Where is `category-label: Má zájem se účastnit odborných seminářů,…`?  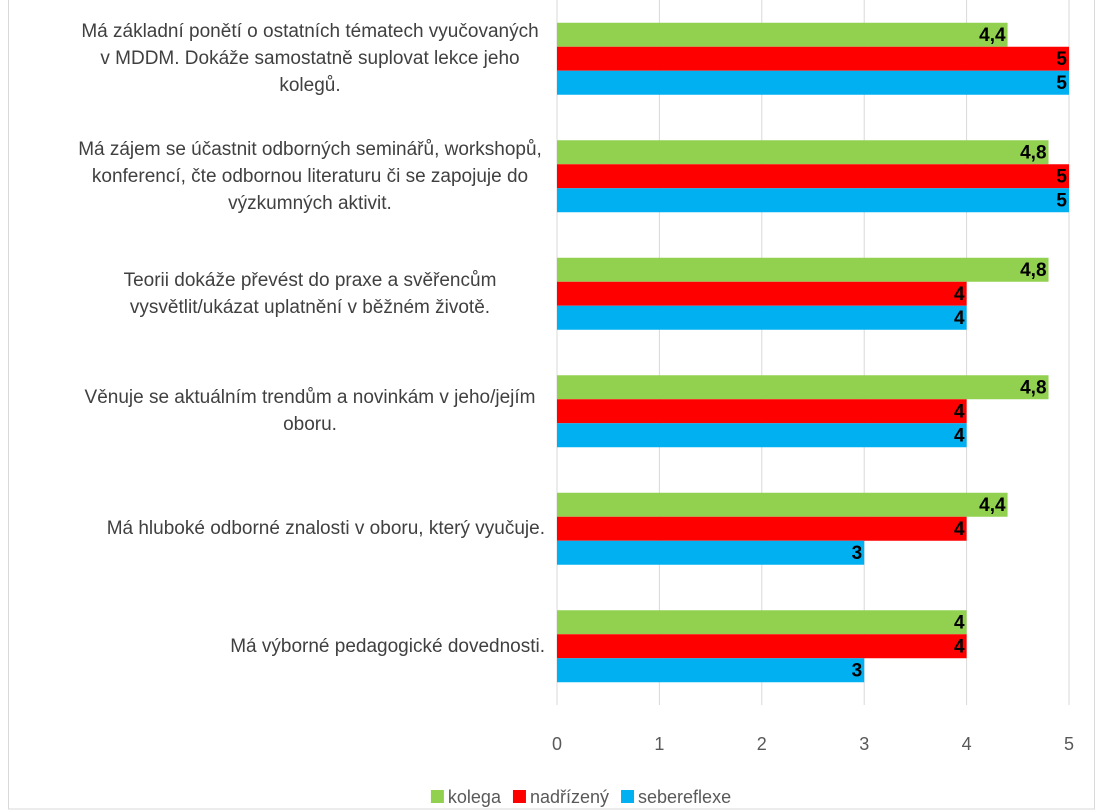
category-label: Má zájem se účastnit odborných seminářů,… is located at coordinates (282, 177).